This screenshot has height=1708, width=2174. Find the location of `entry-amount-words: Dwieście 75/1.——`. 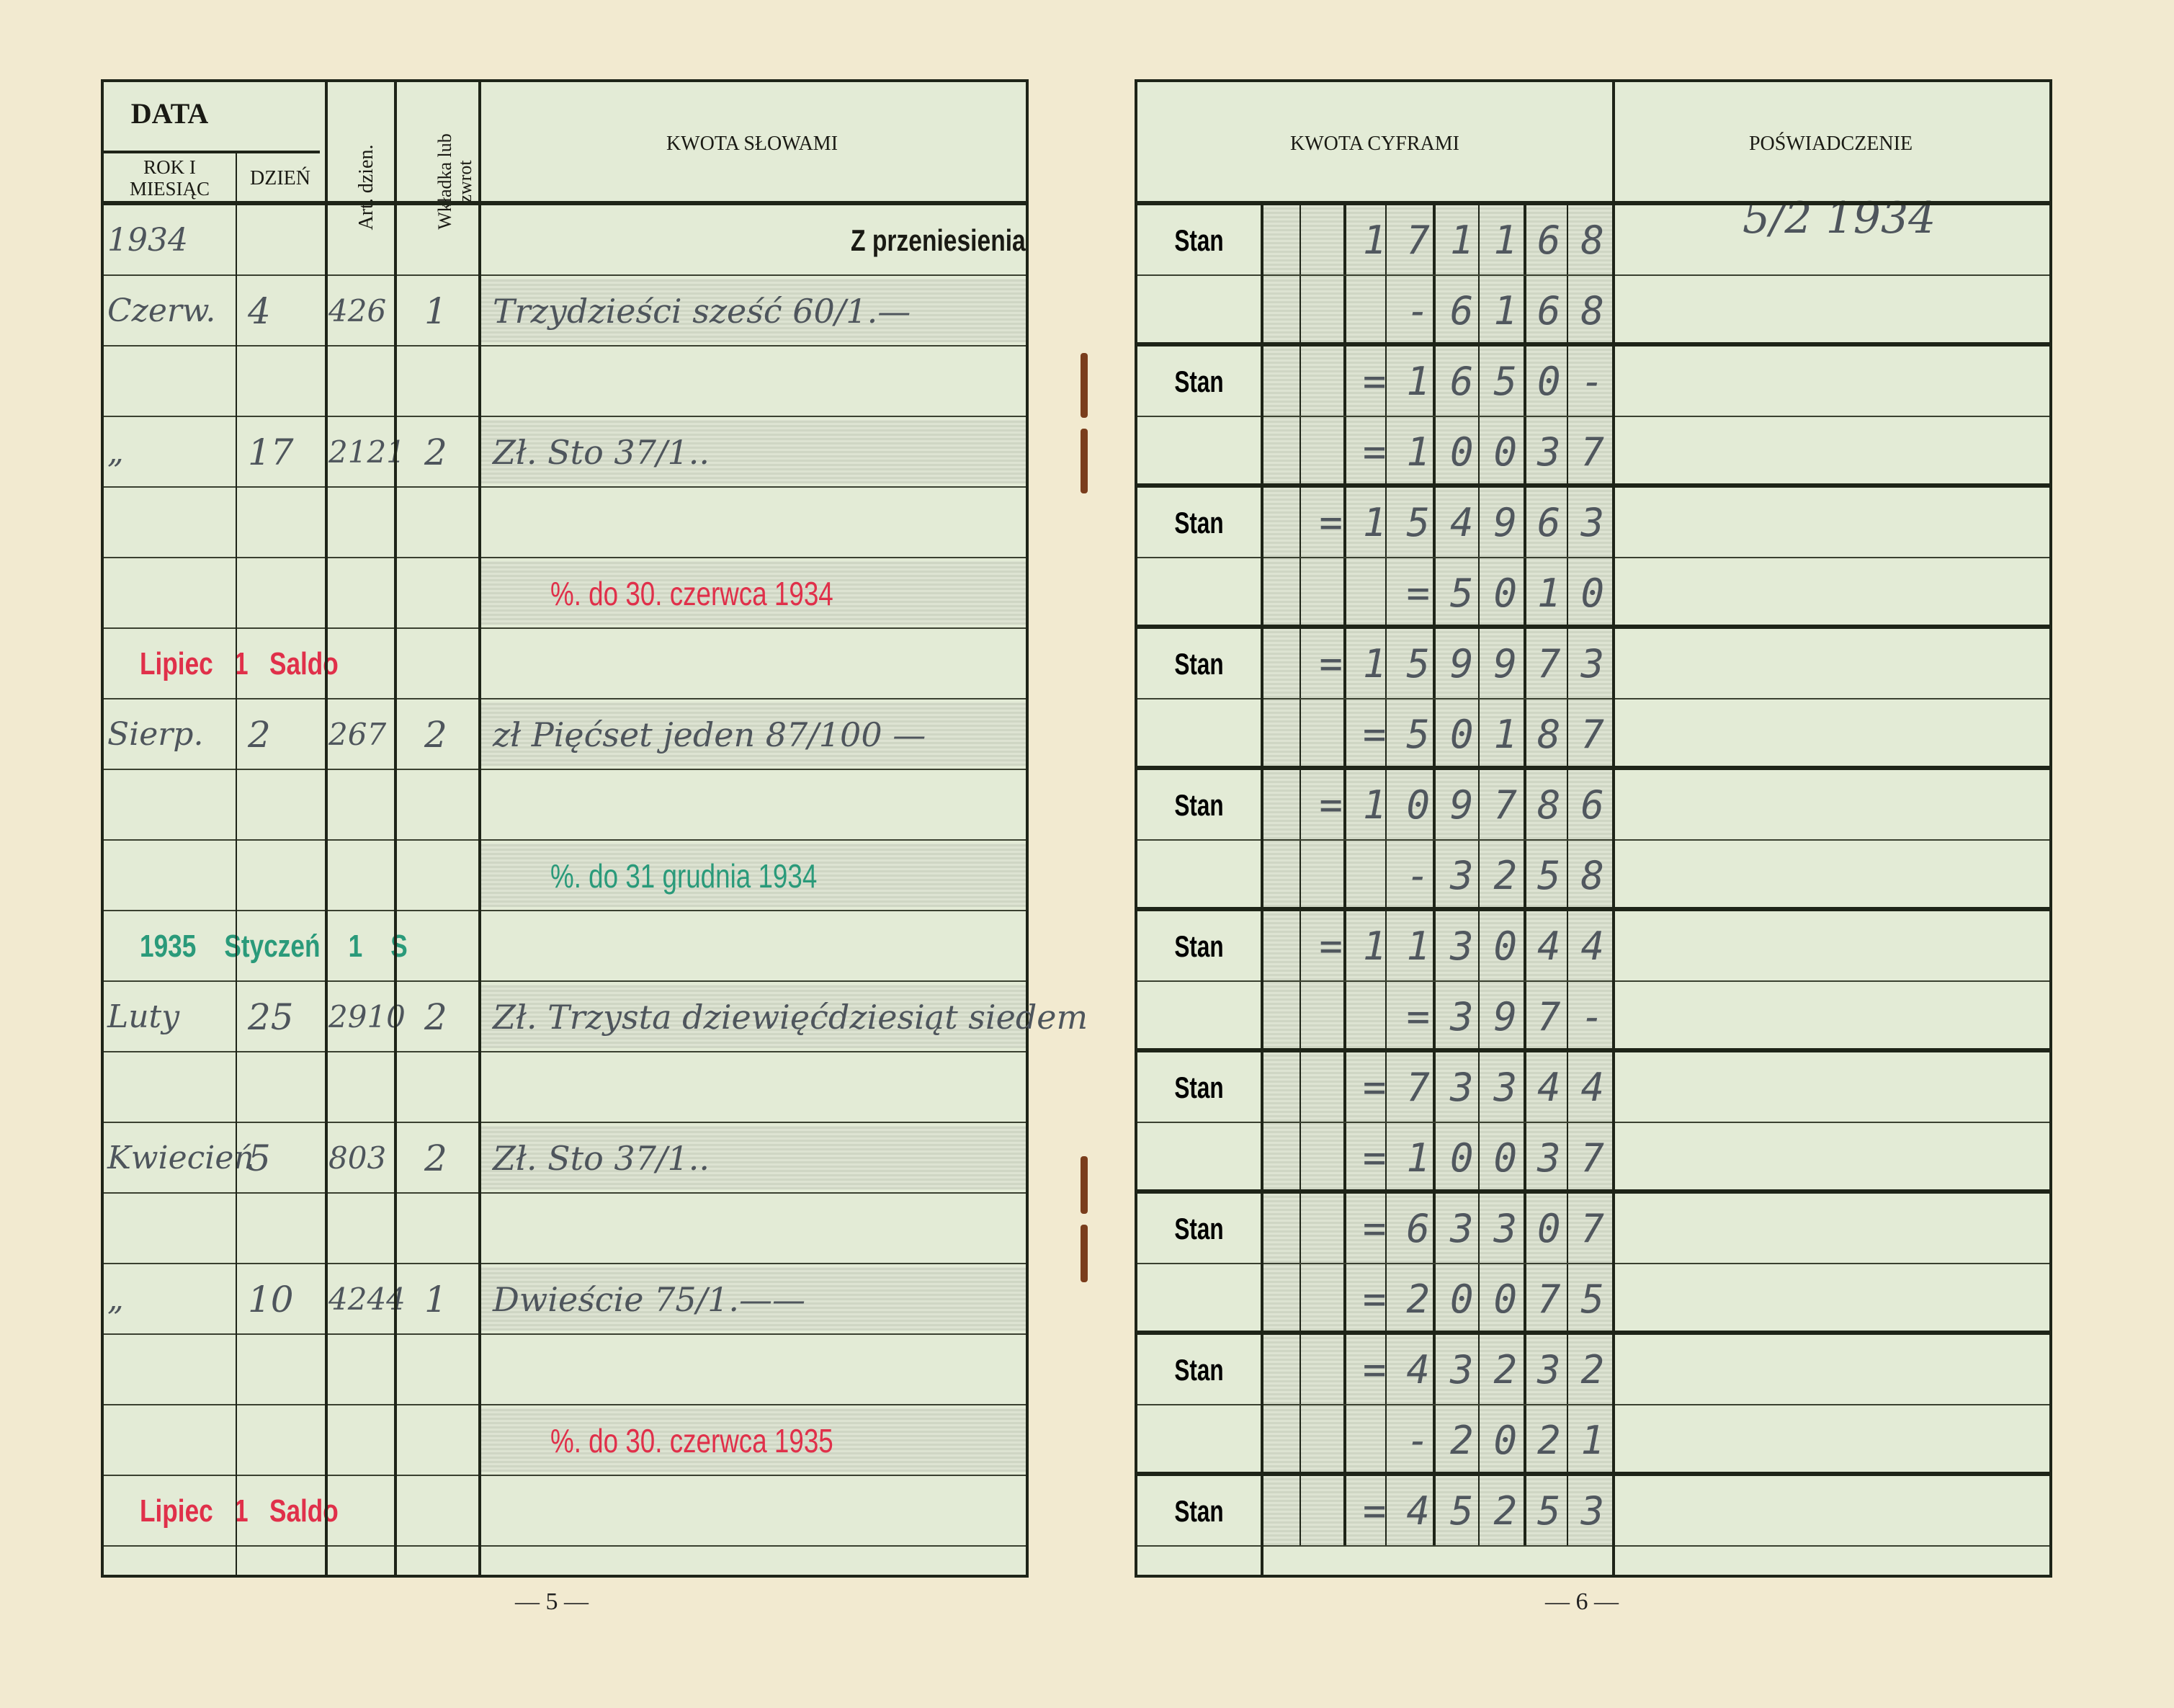

entry-amount-words: Dwieście 75/1.—— is located at coordinates (649, 1299).